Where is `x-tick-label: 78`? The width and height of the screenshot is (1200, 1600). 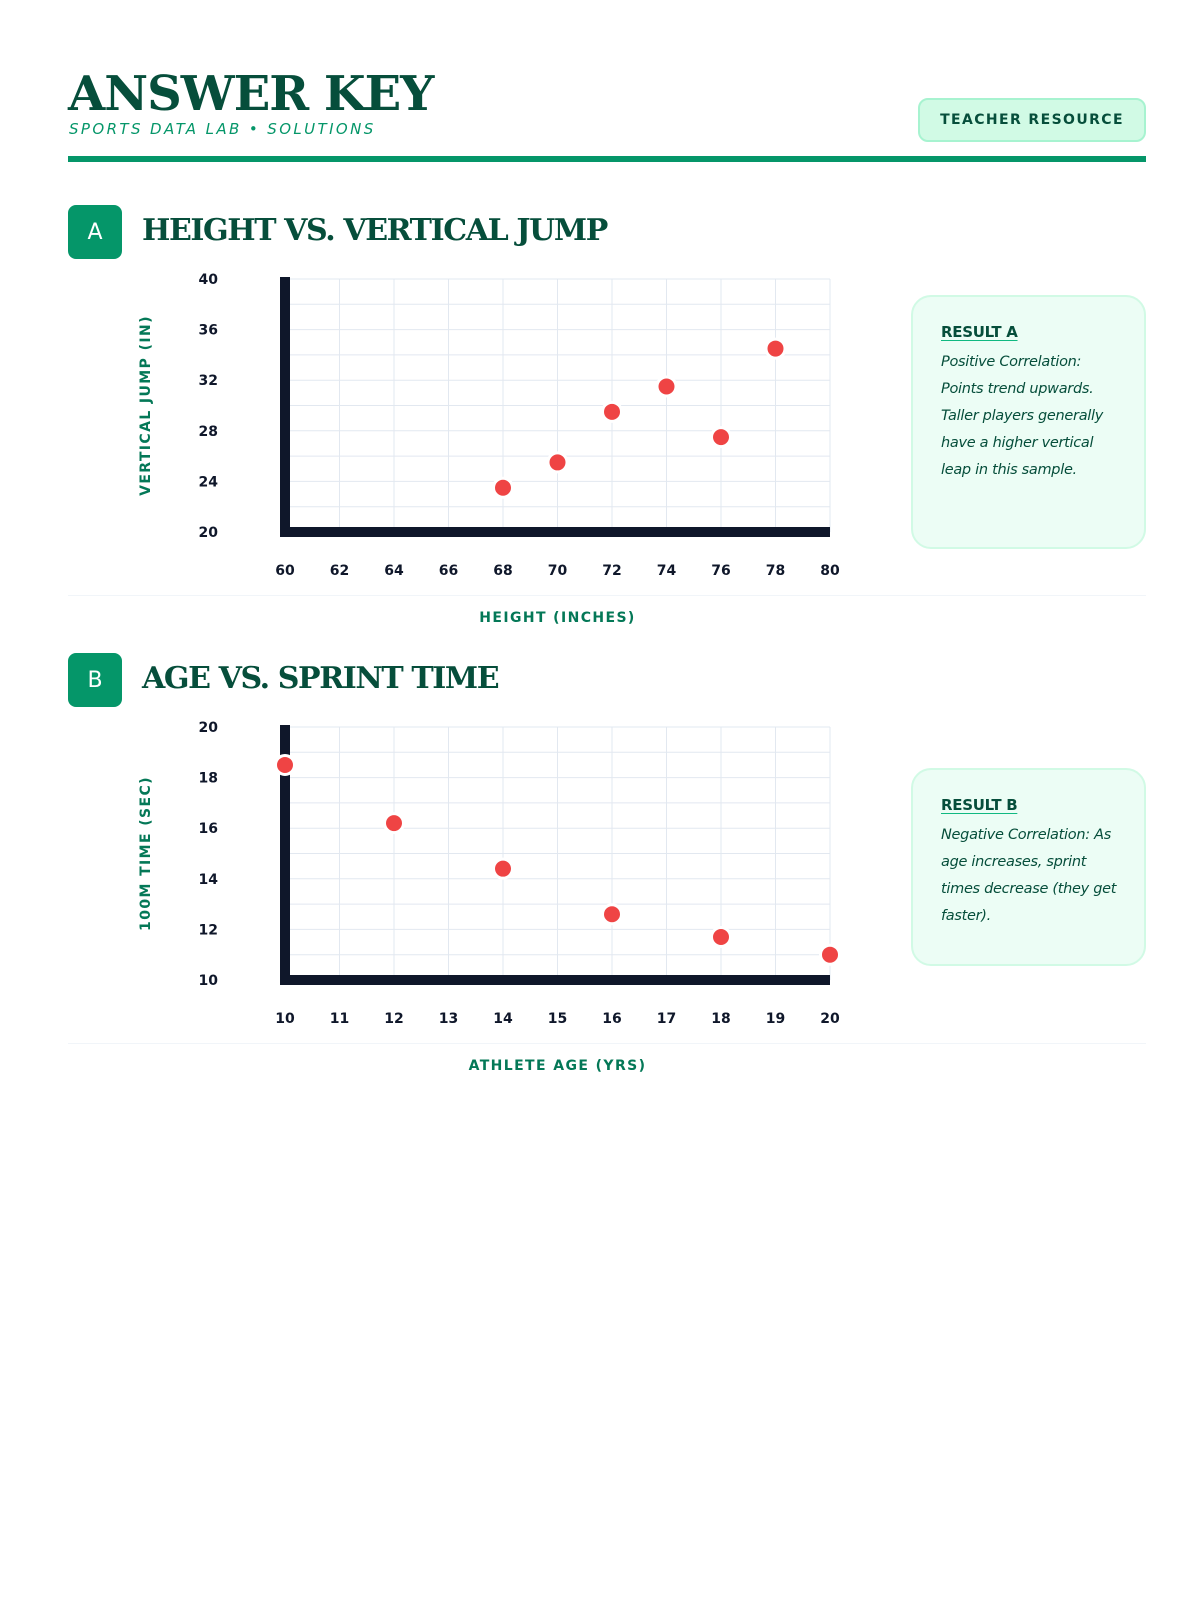 x-tick-label: 78 is located at coordinates (775, 571).